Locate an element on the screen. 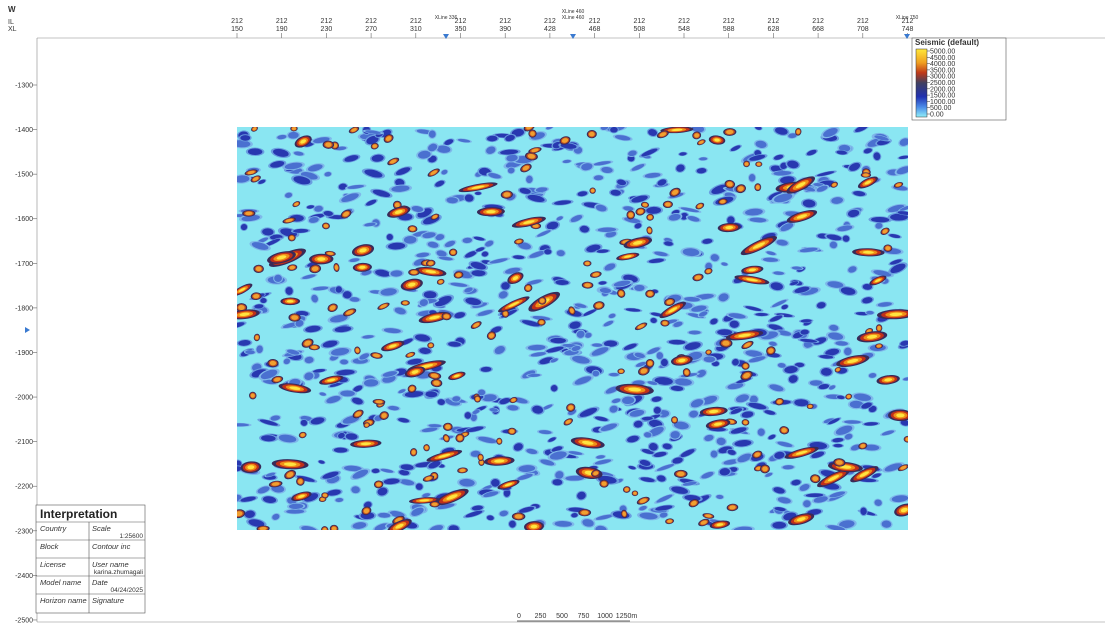 This screenshot has width=1111, height=630. scale-label: 500 is located at coordinates (562, 616).